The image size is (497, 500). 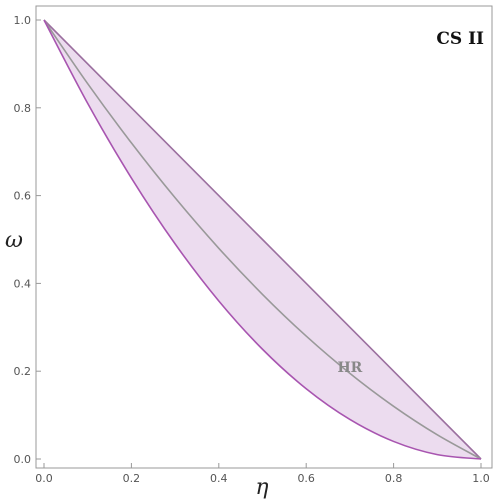 What do you see at coordinates (23, 371) in the screenshot?
I see `y-tick-label: 0.2` at bounding box center [23, 371].